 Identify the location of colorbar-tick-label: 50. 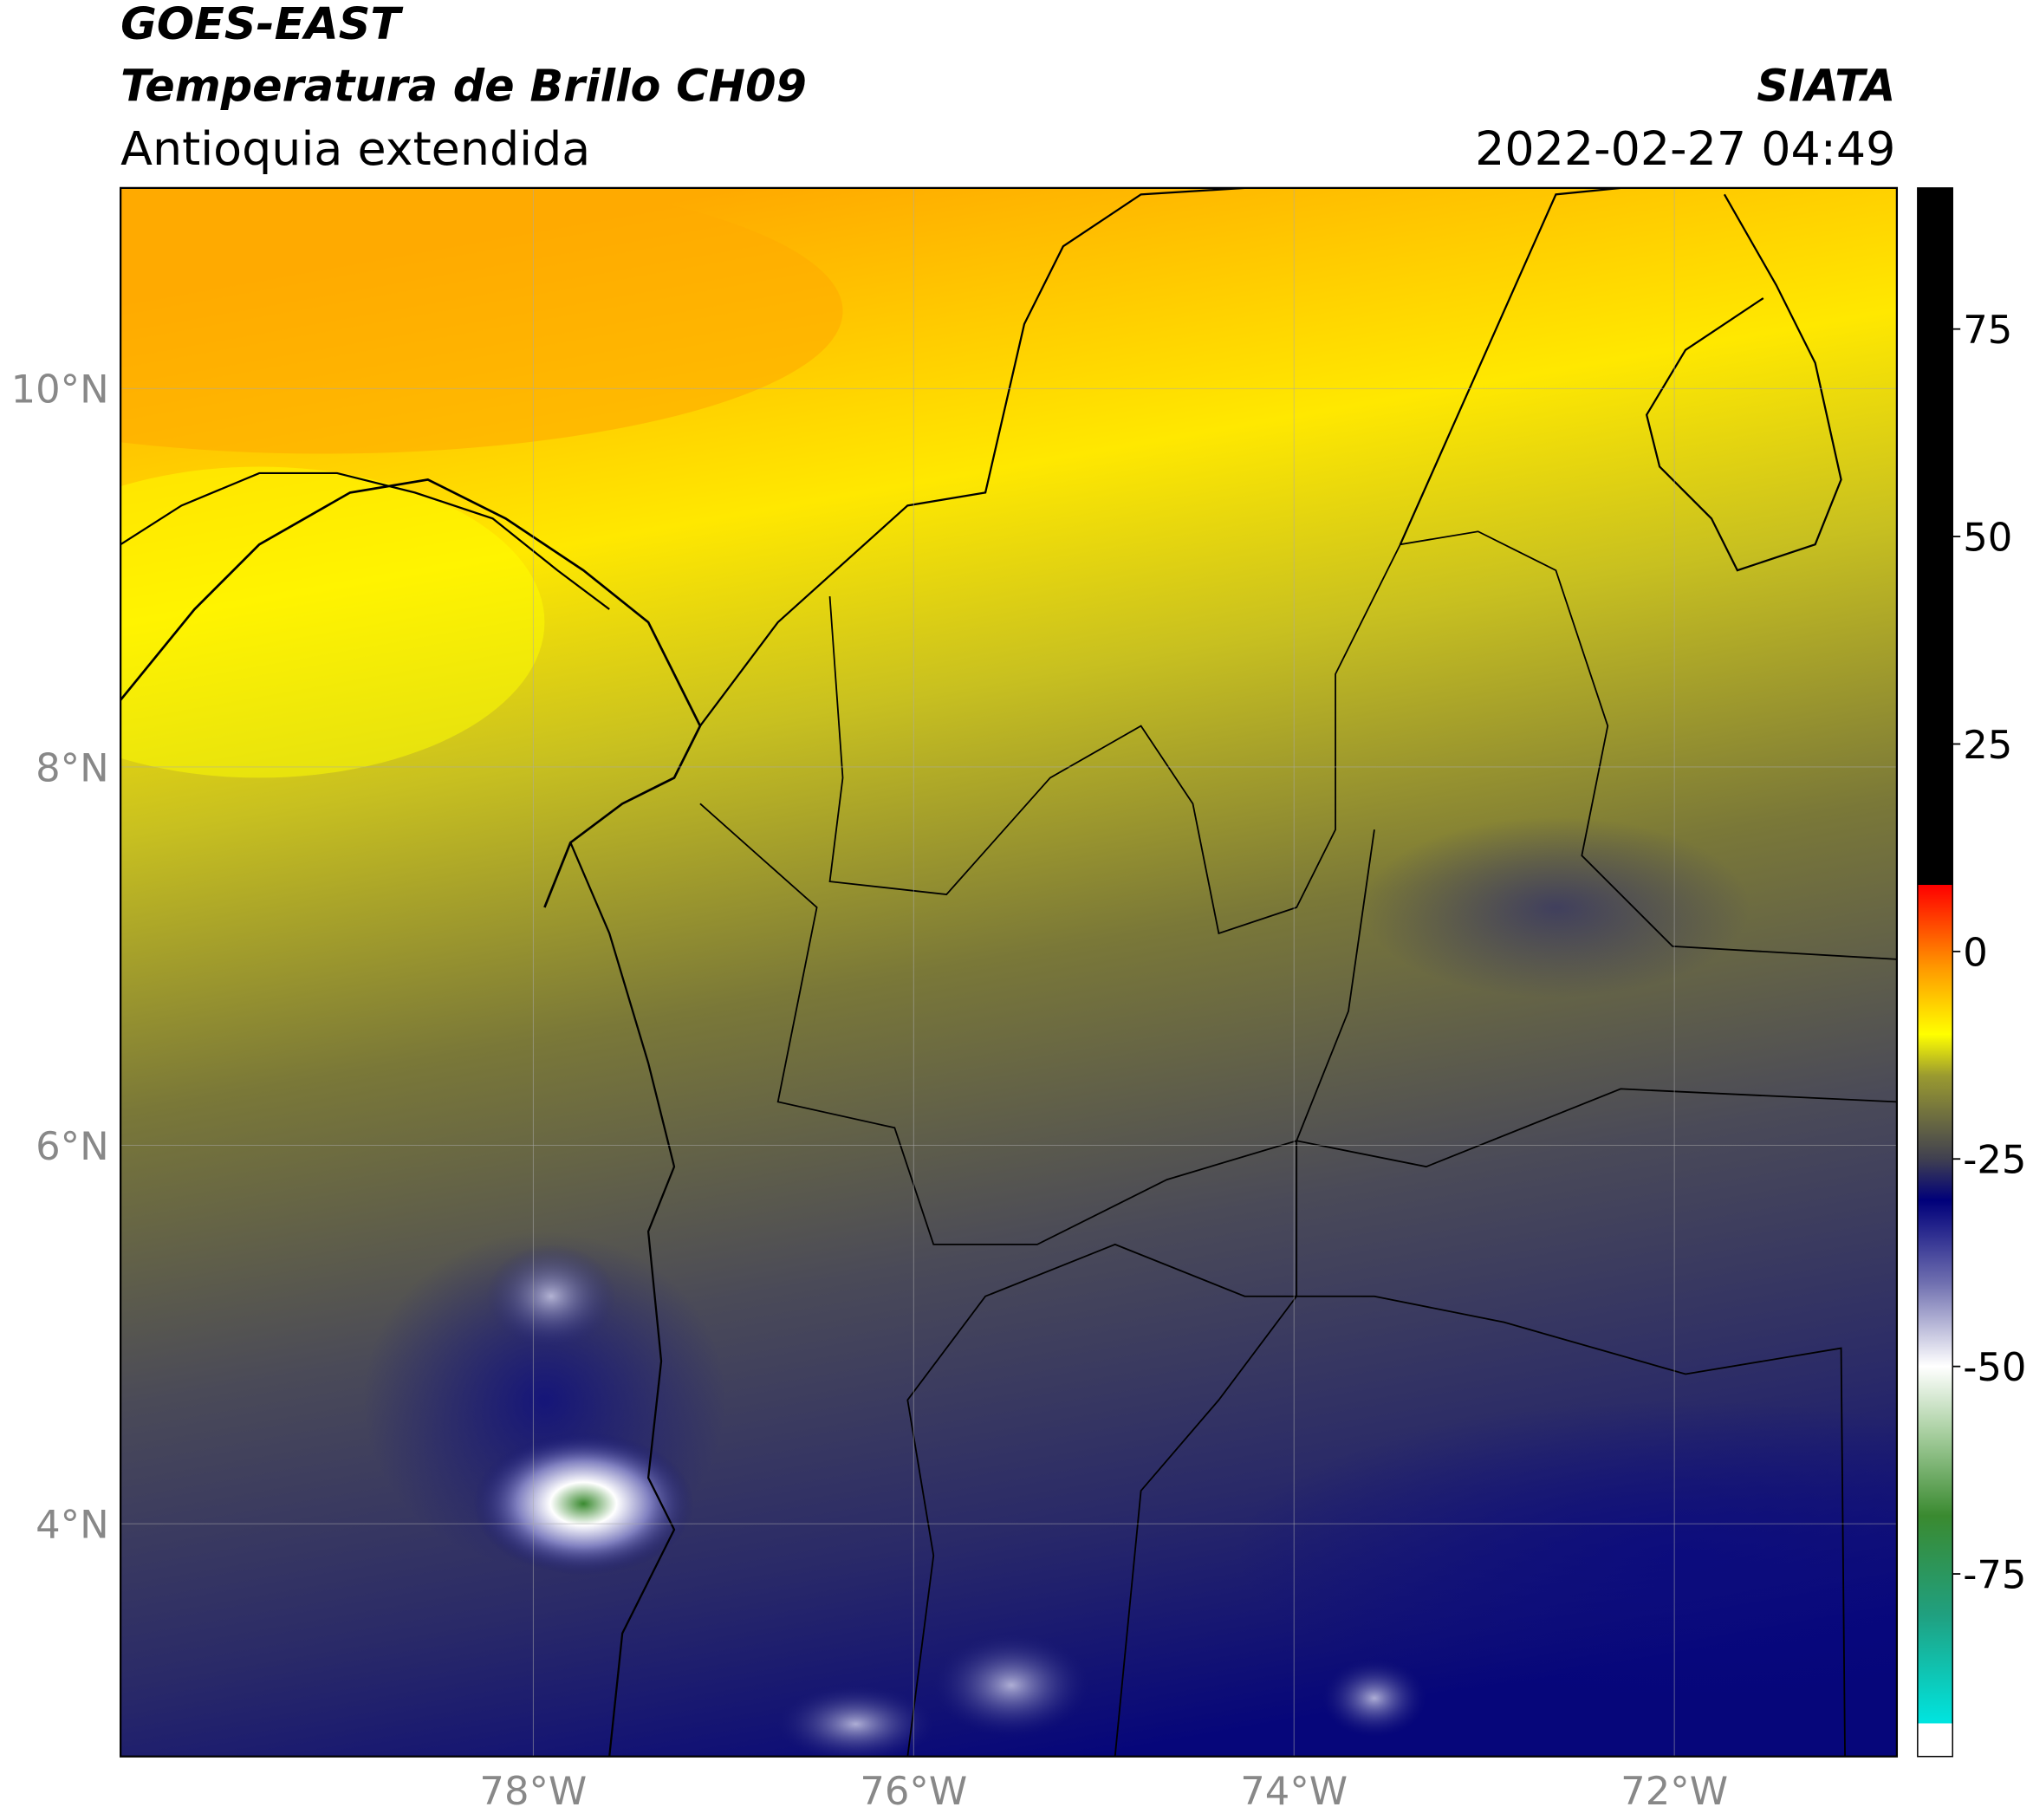
(1987, 538).